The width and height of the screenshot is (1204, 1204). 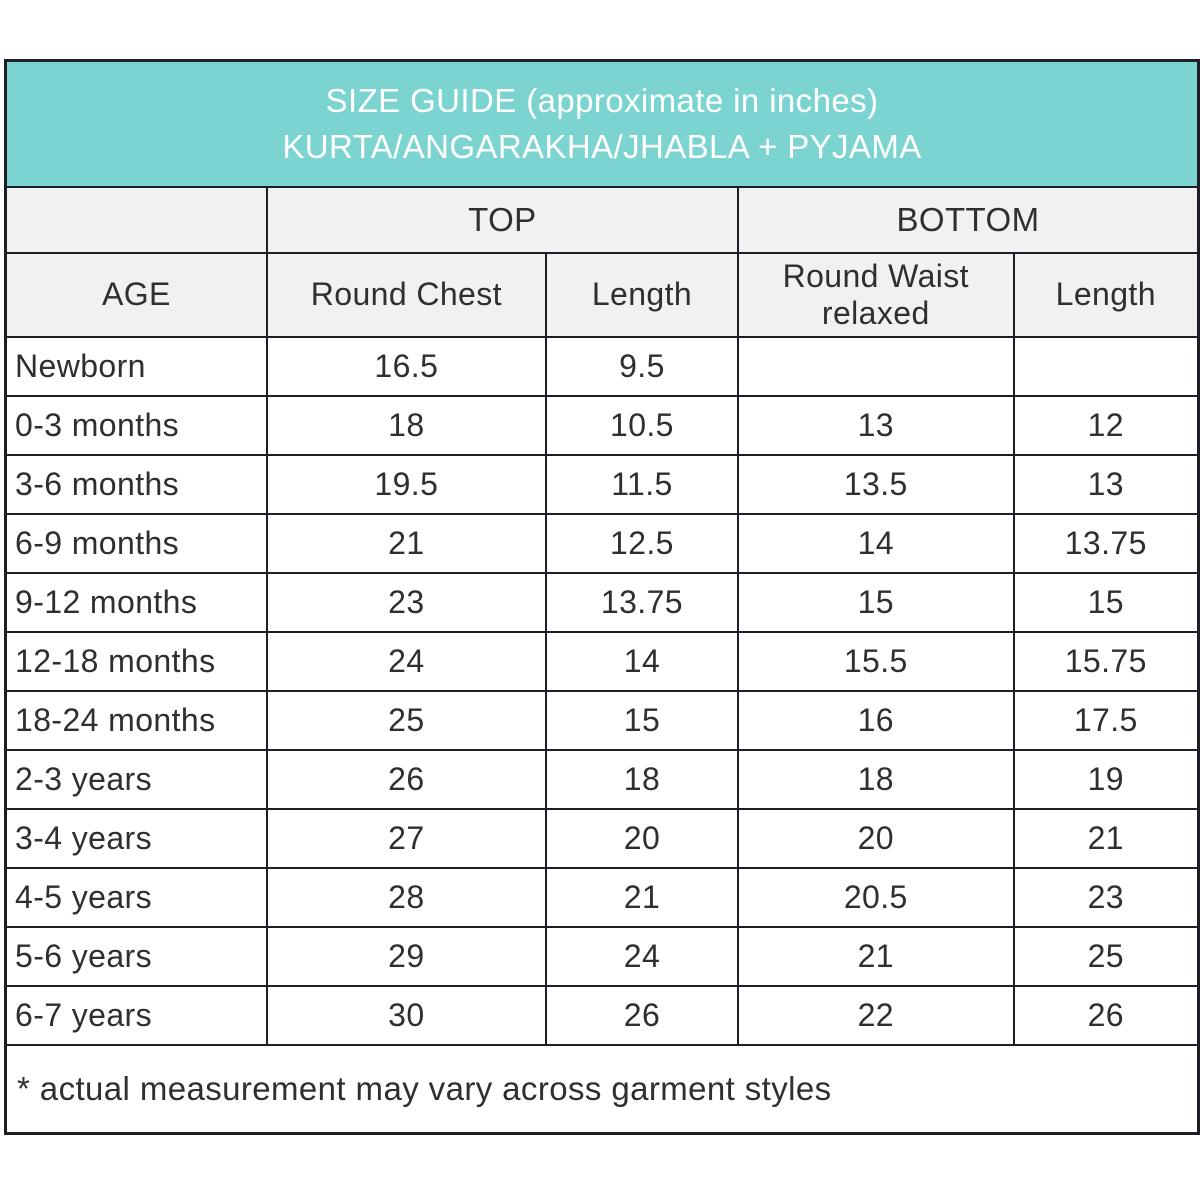 I want to click on round-waist-cell: 13, so click(x=875, y=425).